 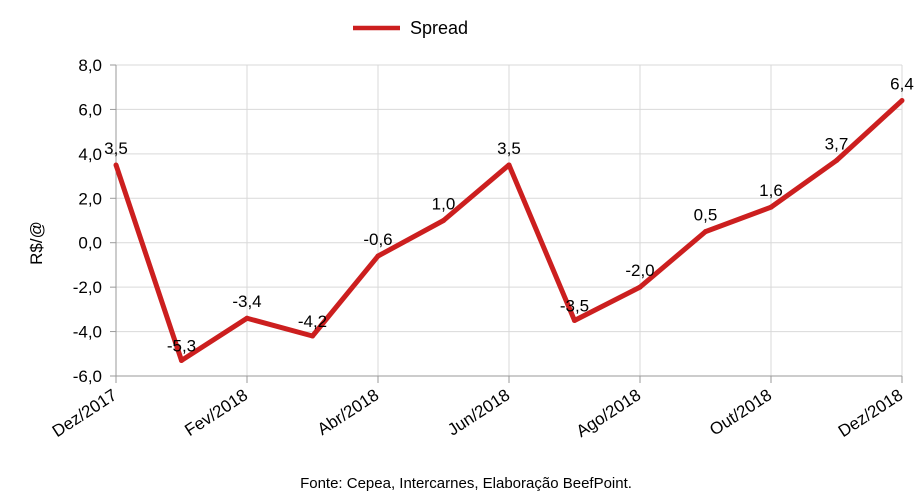 I want to click on y-tick-label: 0,0, so click(x=90, y=243).